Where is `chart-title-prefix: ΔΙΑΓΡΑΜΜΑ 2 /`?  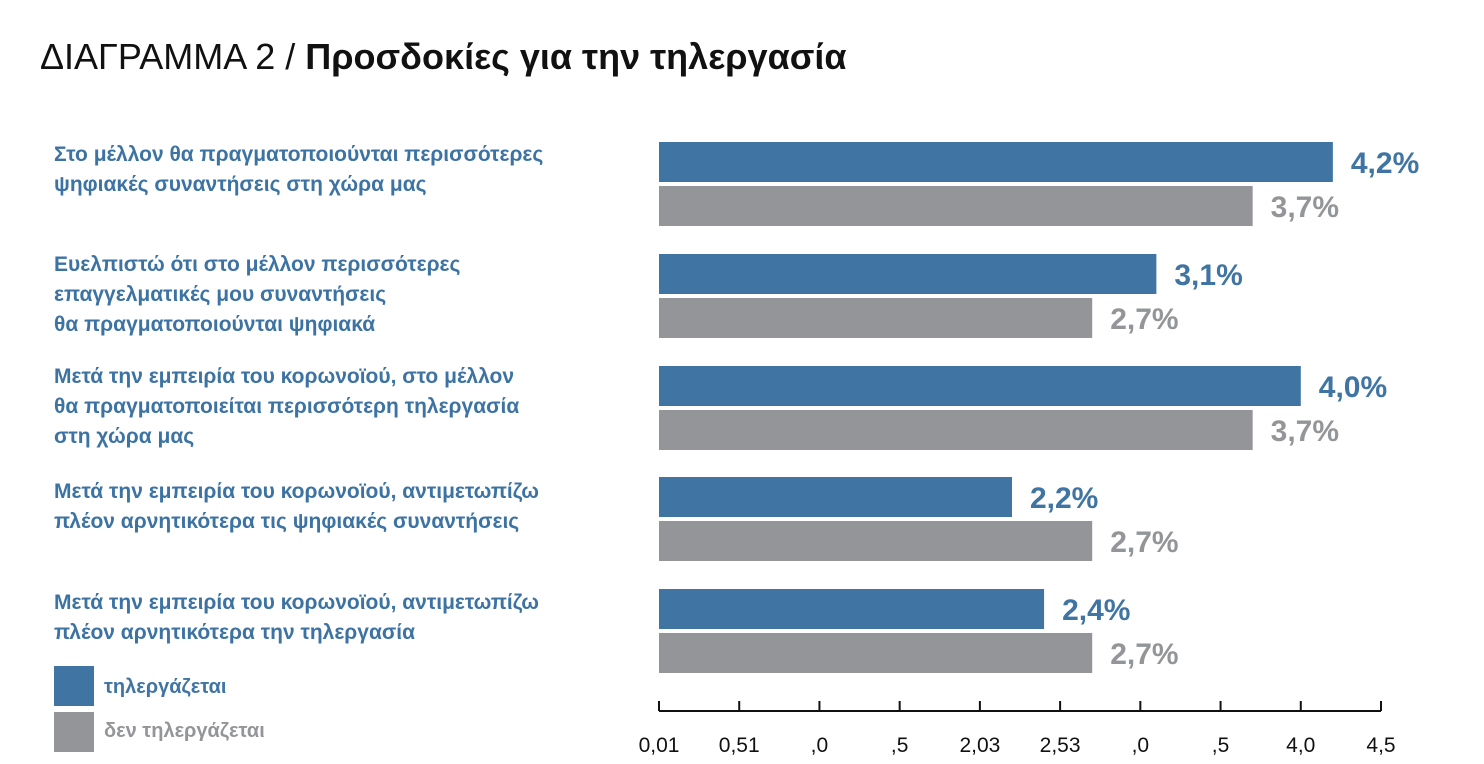
chart-title-prefix: ΔΙΑΓΡΑΜΜΑ 2 / is located at coordinates (173, 56).